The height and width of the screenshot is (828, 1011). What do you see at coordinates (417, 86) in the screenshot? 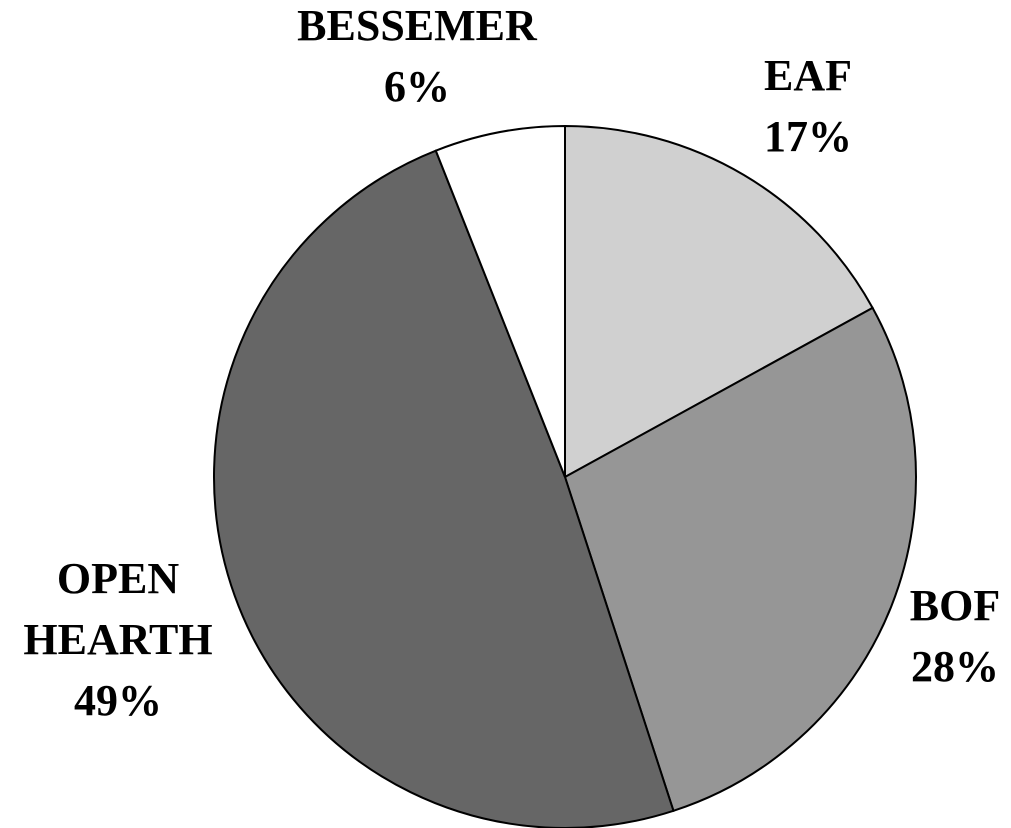
I see `value-label: 6%` at bounding box center [417, 86].